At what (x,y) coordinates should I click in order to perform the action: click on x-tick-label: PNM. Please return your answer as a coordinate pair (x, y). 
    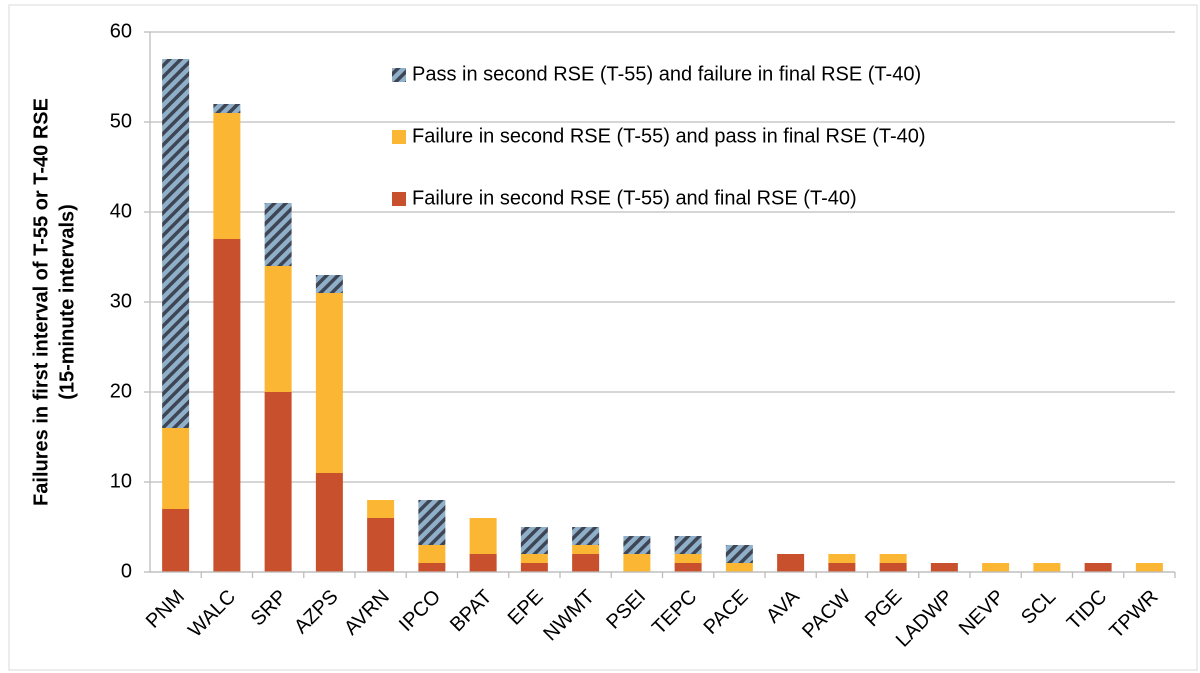
    Looking at the image, I should click on (165, 609).